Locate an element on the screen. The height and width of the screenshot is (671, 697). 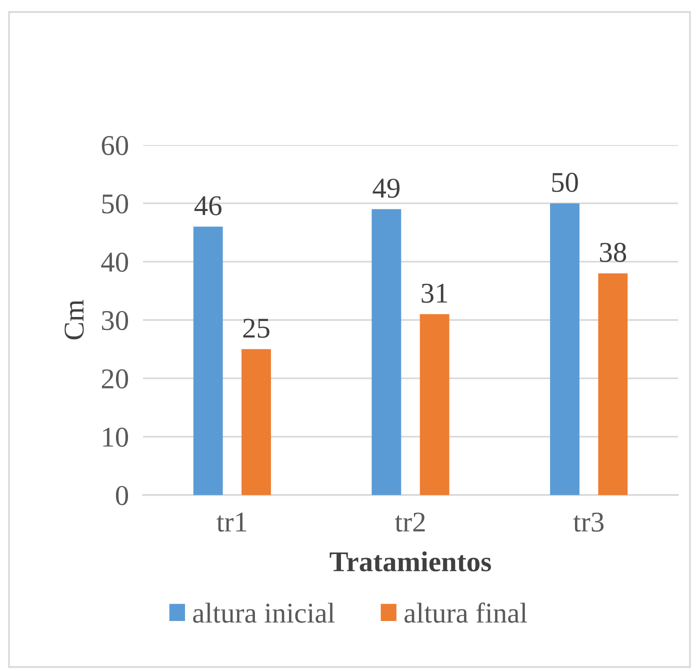
x-tick-label: tr2 is located at coordinates (409, 522).